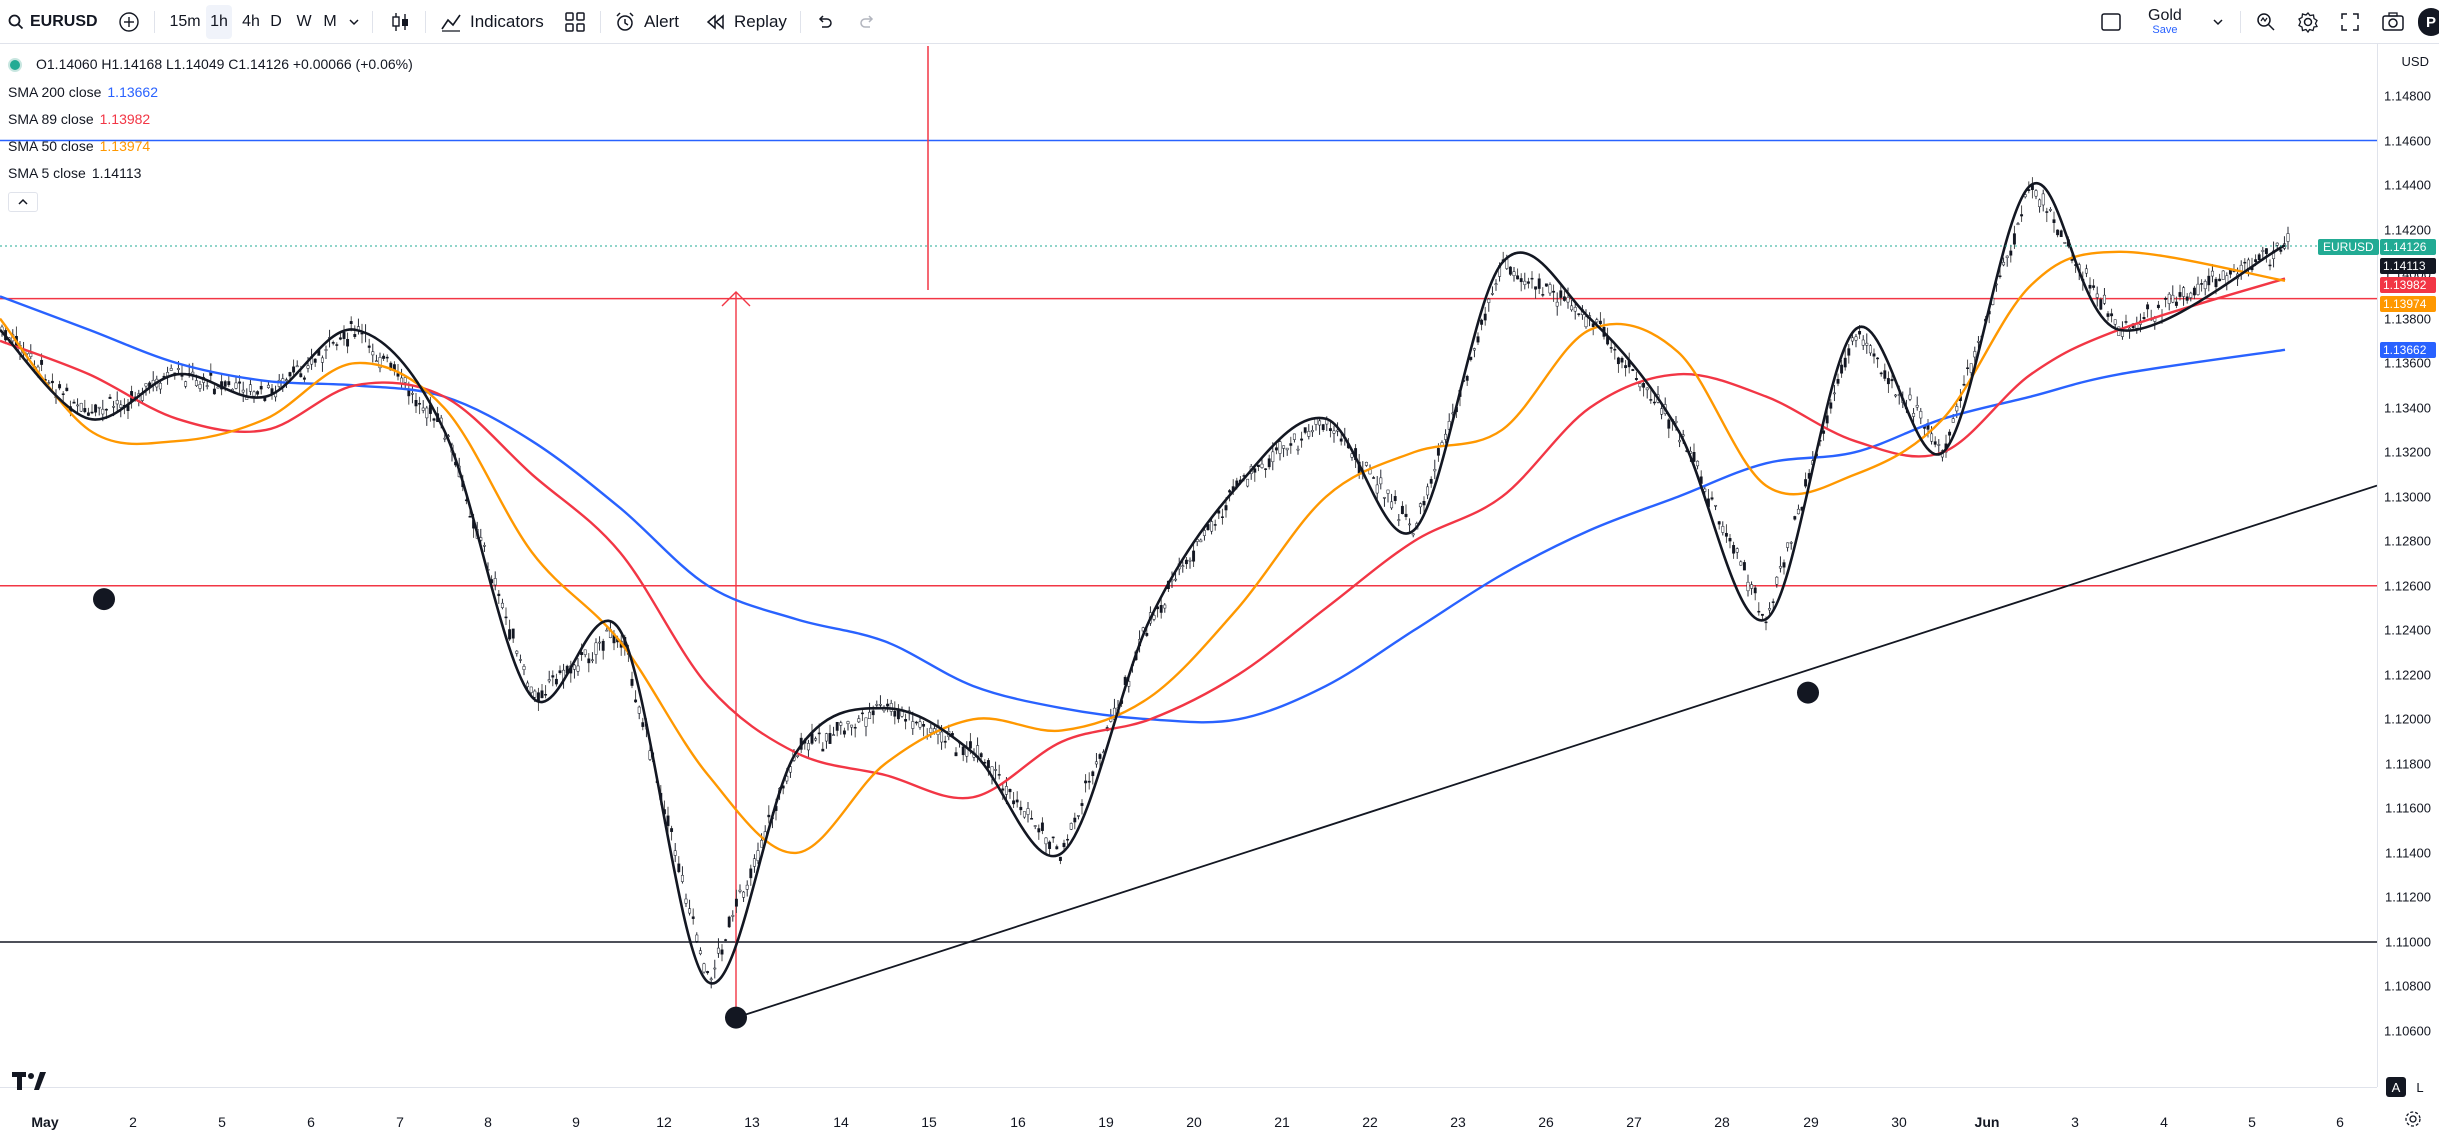  Describe the element at coordinates (646, 21) in the screenshot. I see `alert-button: Alert` at that location.